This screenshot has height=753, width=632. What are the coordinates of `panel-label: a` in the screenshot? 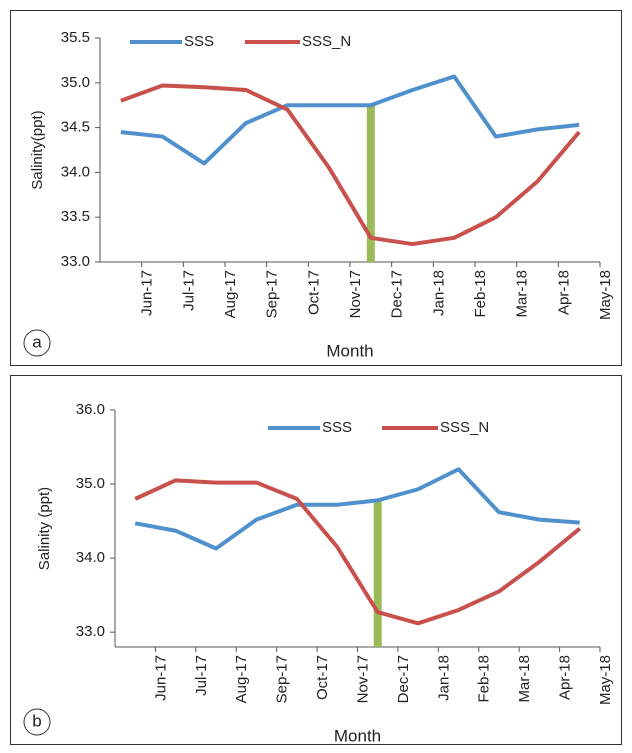 It's located at (37, 341).